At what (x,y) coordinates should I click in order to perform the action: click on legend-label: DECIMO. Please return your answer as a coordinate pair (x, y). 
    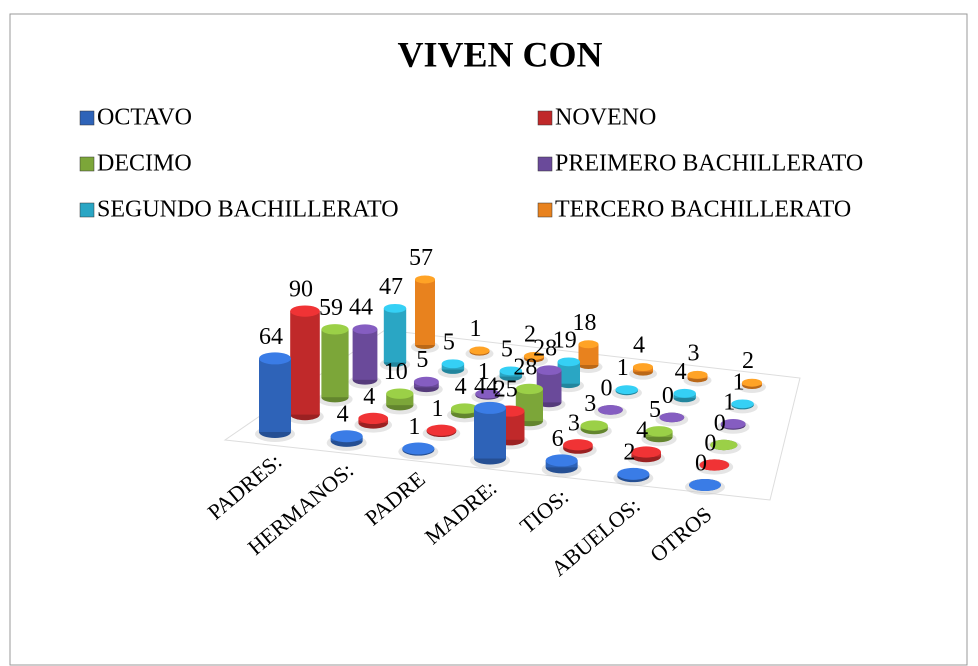
    Looking at the image, I should click on (144, 164).